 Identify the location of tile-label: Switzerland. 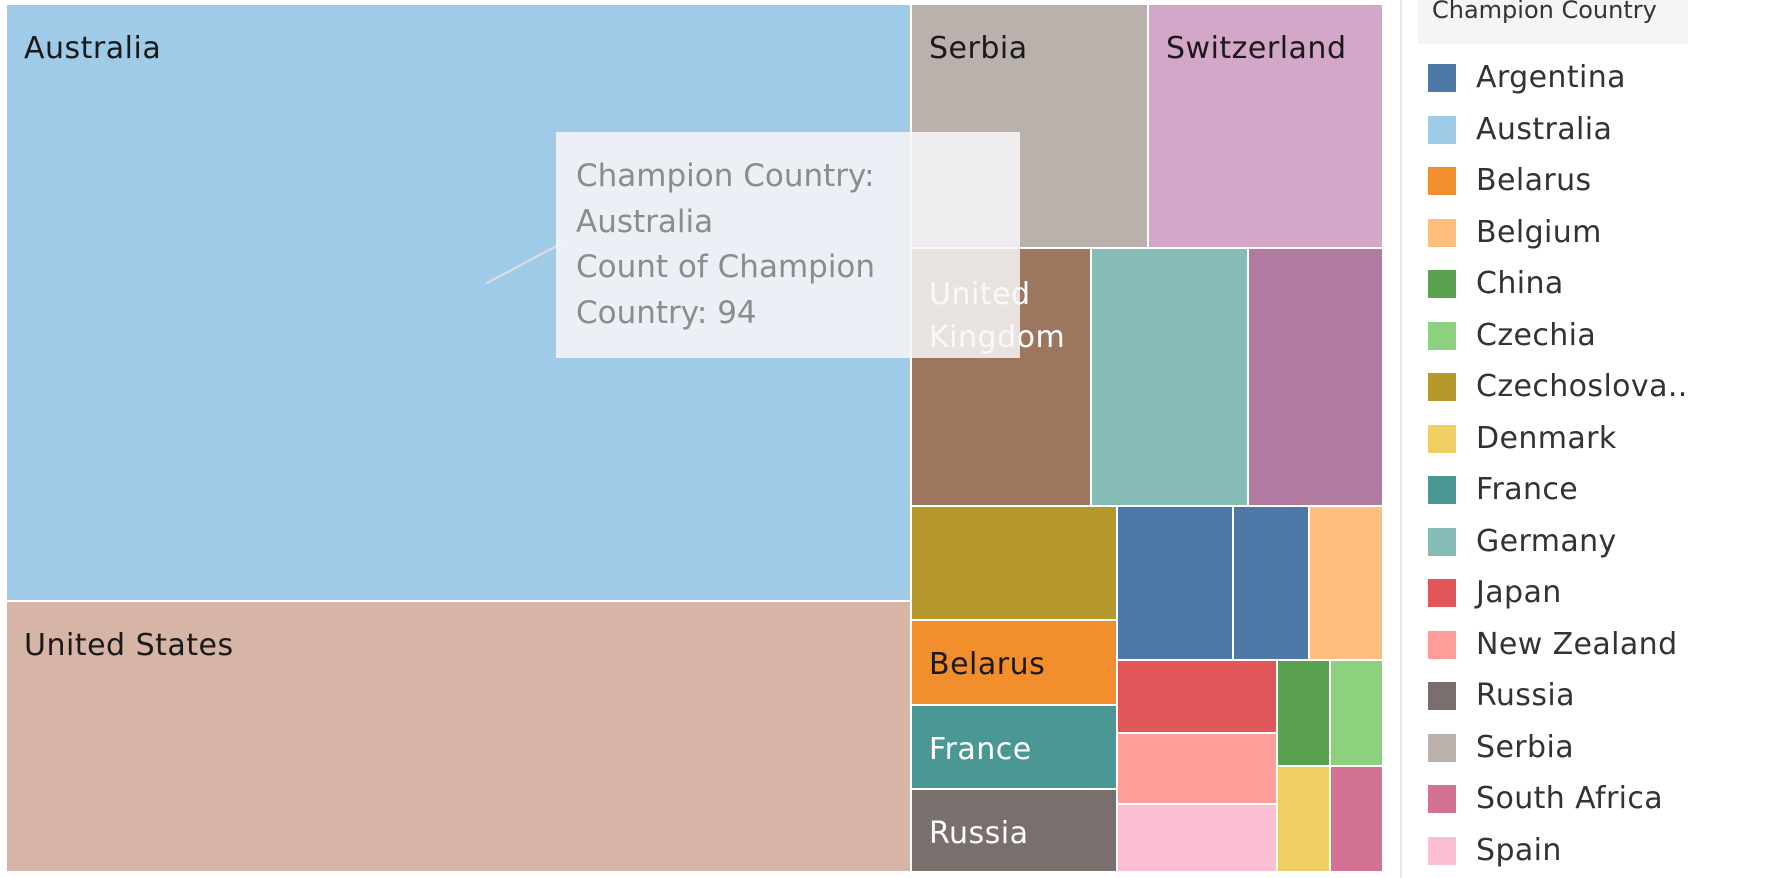
(1256, 48).